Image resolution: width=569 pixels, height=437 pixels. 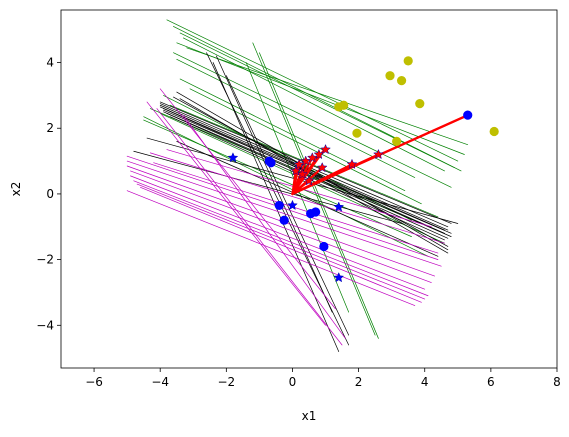 I want to click on x-tick-label: 4, so click(x=425, y=382).